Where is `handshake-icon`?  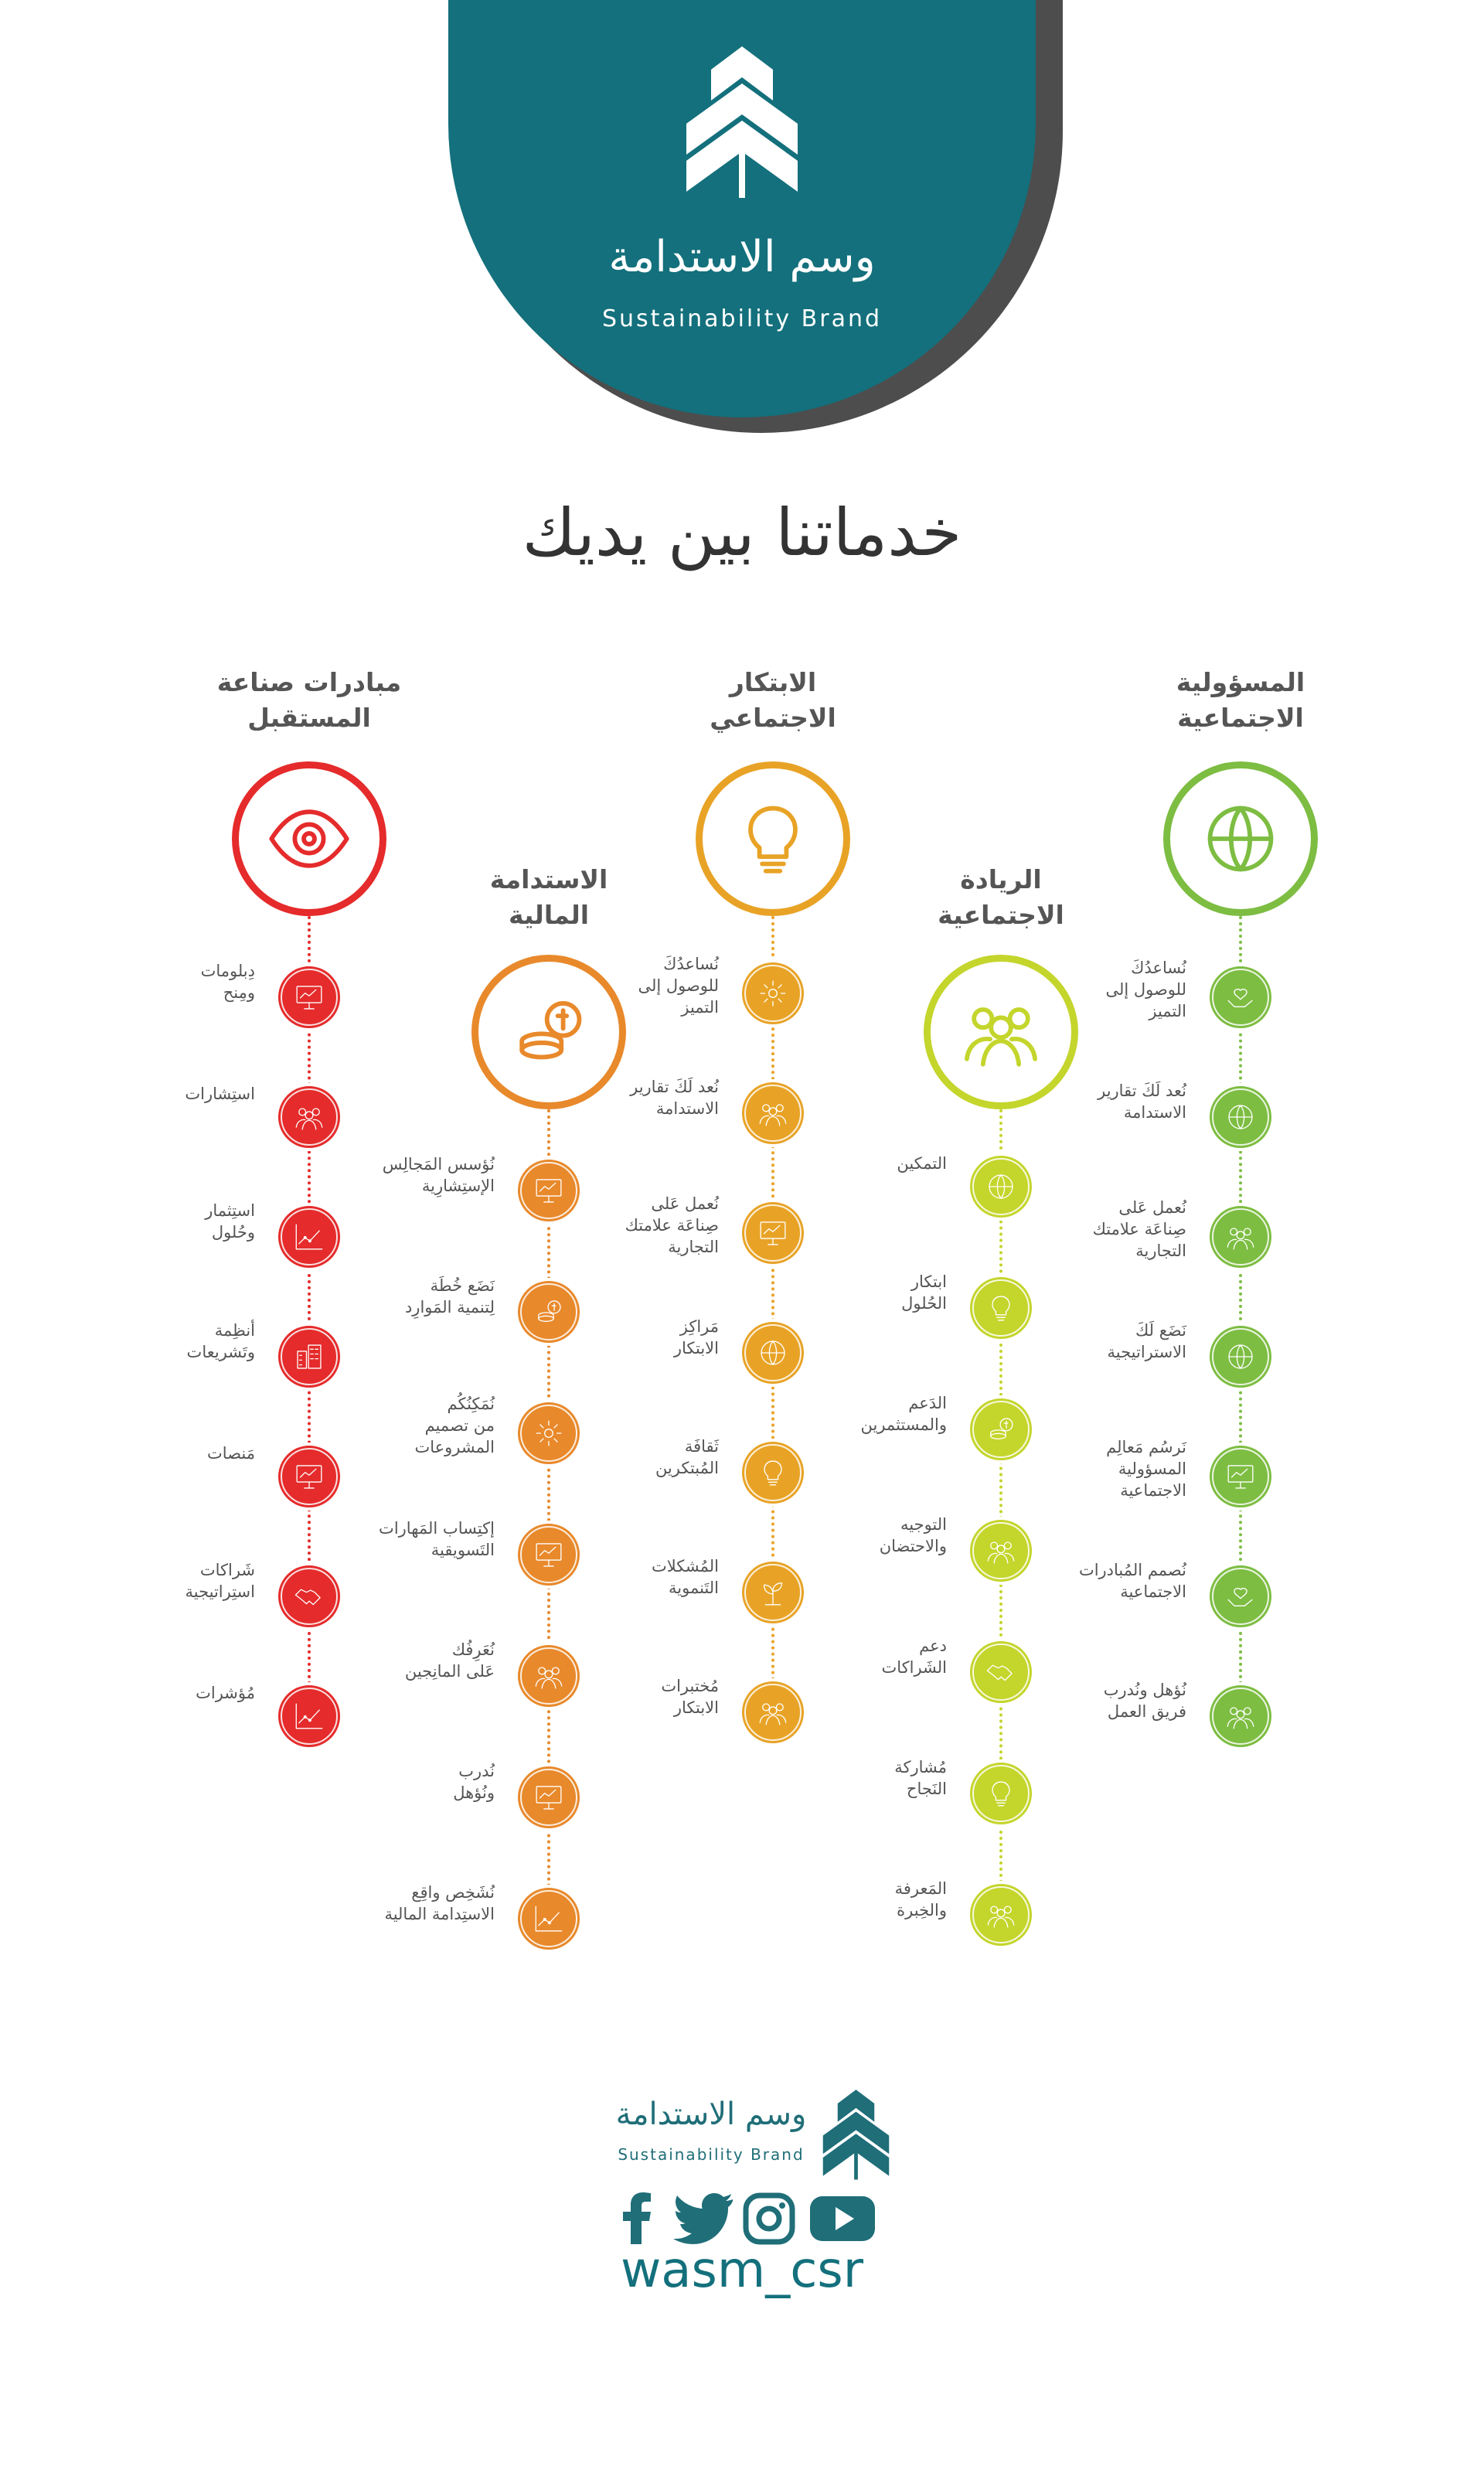
handshake-icon is located at coordinates (1001, 1672).